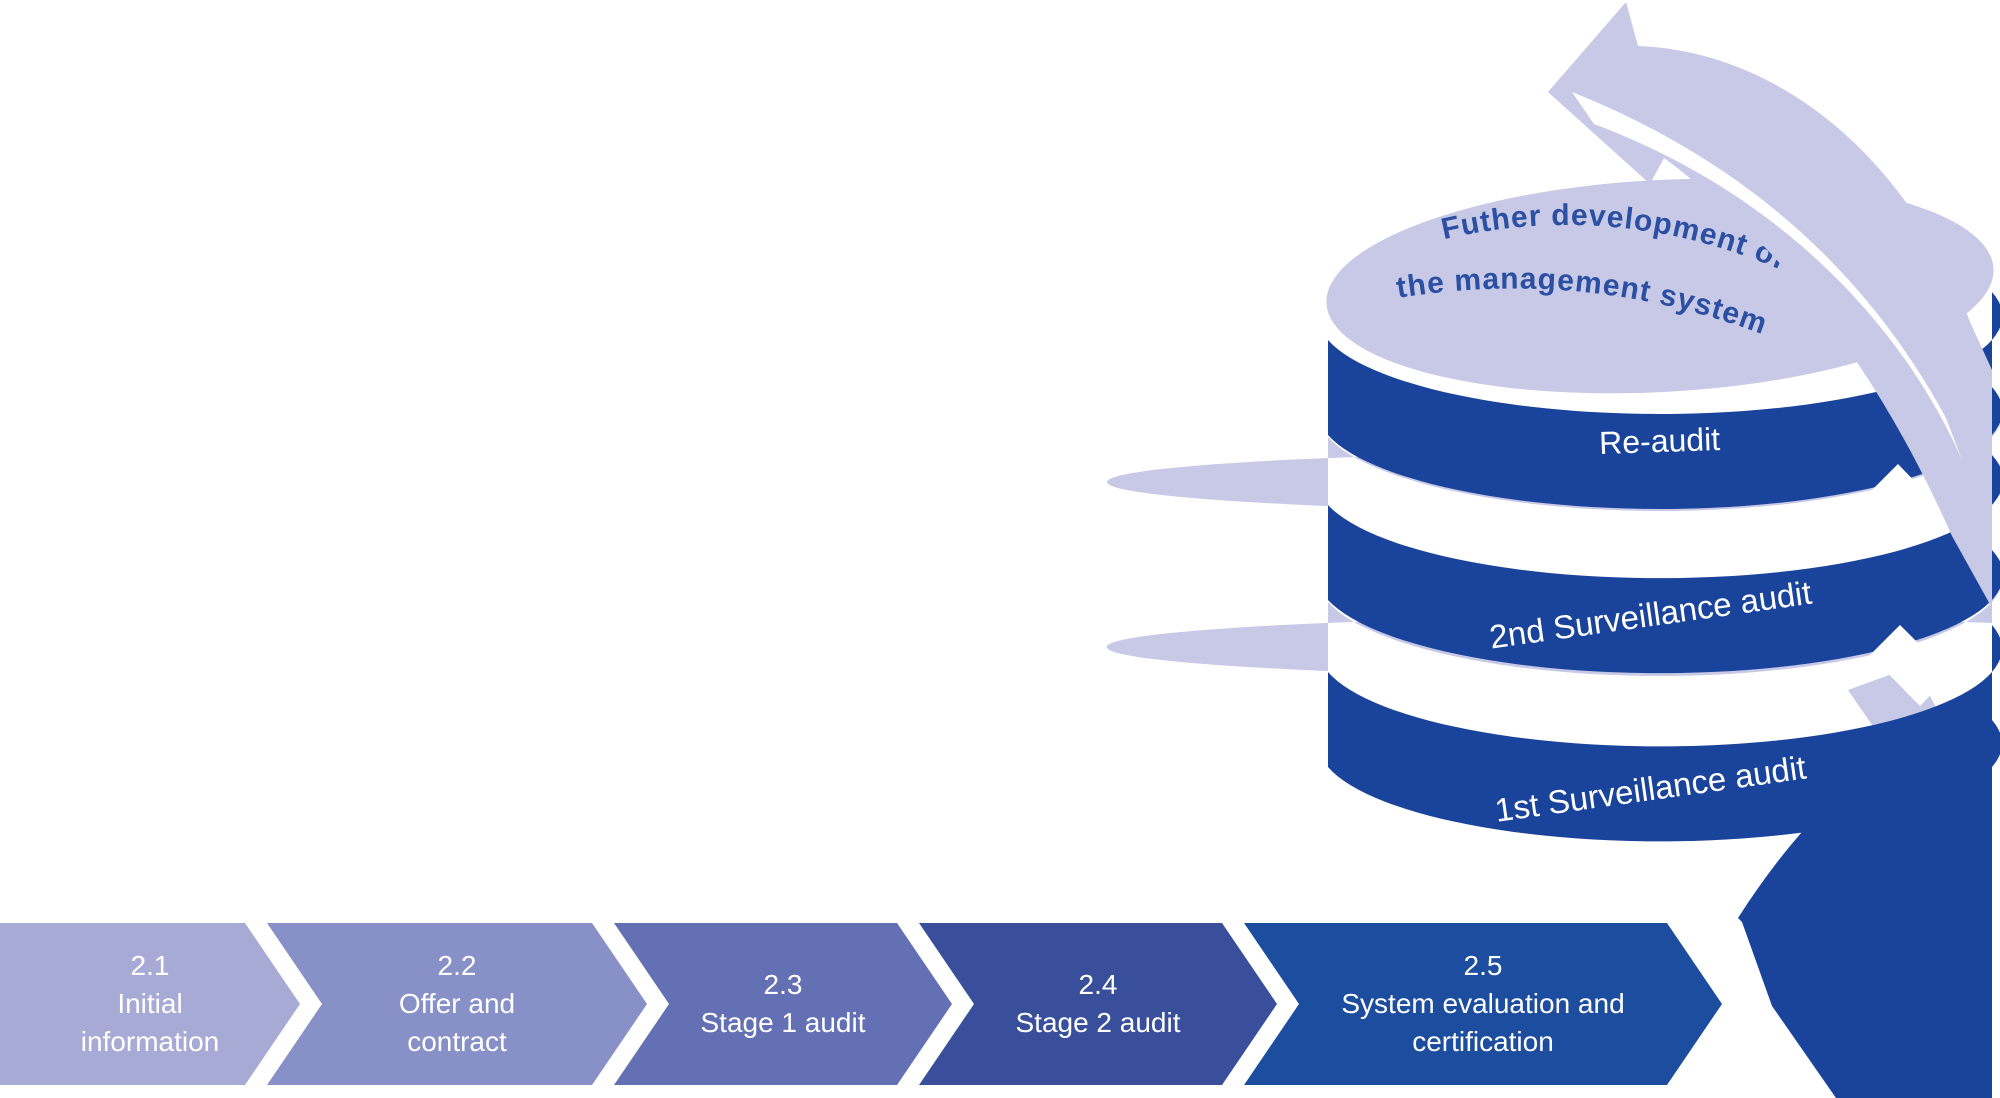  I want to click on arrow-gap-crescent, so click(1767, 276).